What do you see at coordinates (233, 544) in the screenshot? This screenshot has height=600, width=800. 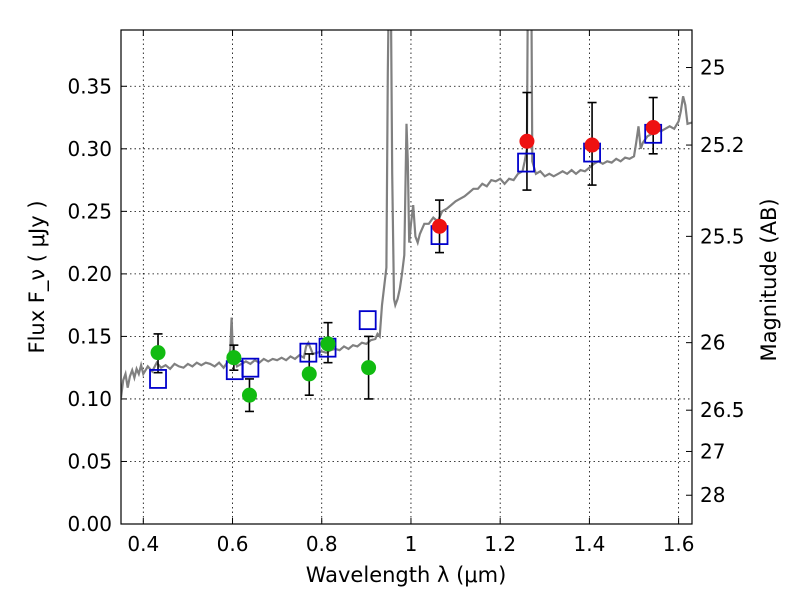 I see `x-tick-label: 0.6` at bounding box center [233, 544].